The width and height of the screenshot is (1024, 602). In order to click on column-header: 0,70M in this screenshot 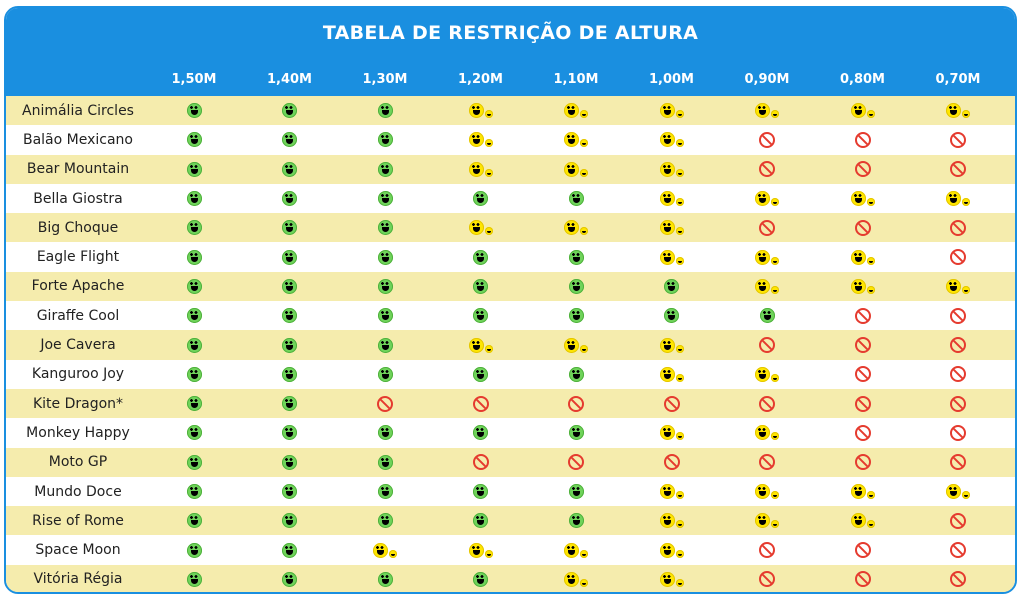, I will do `click(958, 79)`.